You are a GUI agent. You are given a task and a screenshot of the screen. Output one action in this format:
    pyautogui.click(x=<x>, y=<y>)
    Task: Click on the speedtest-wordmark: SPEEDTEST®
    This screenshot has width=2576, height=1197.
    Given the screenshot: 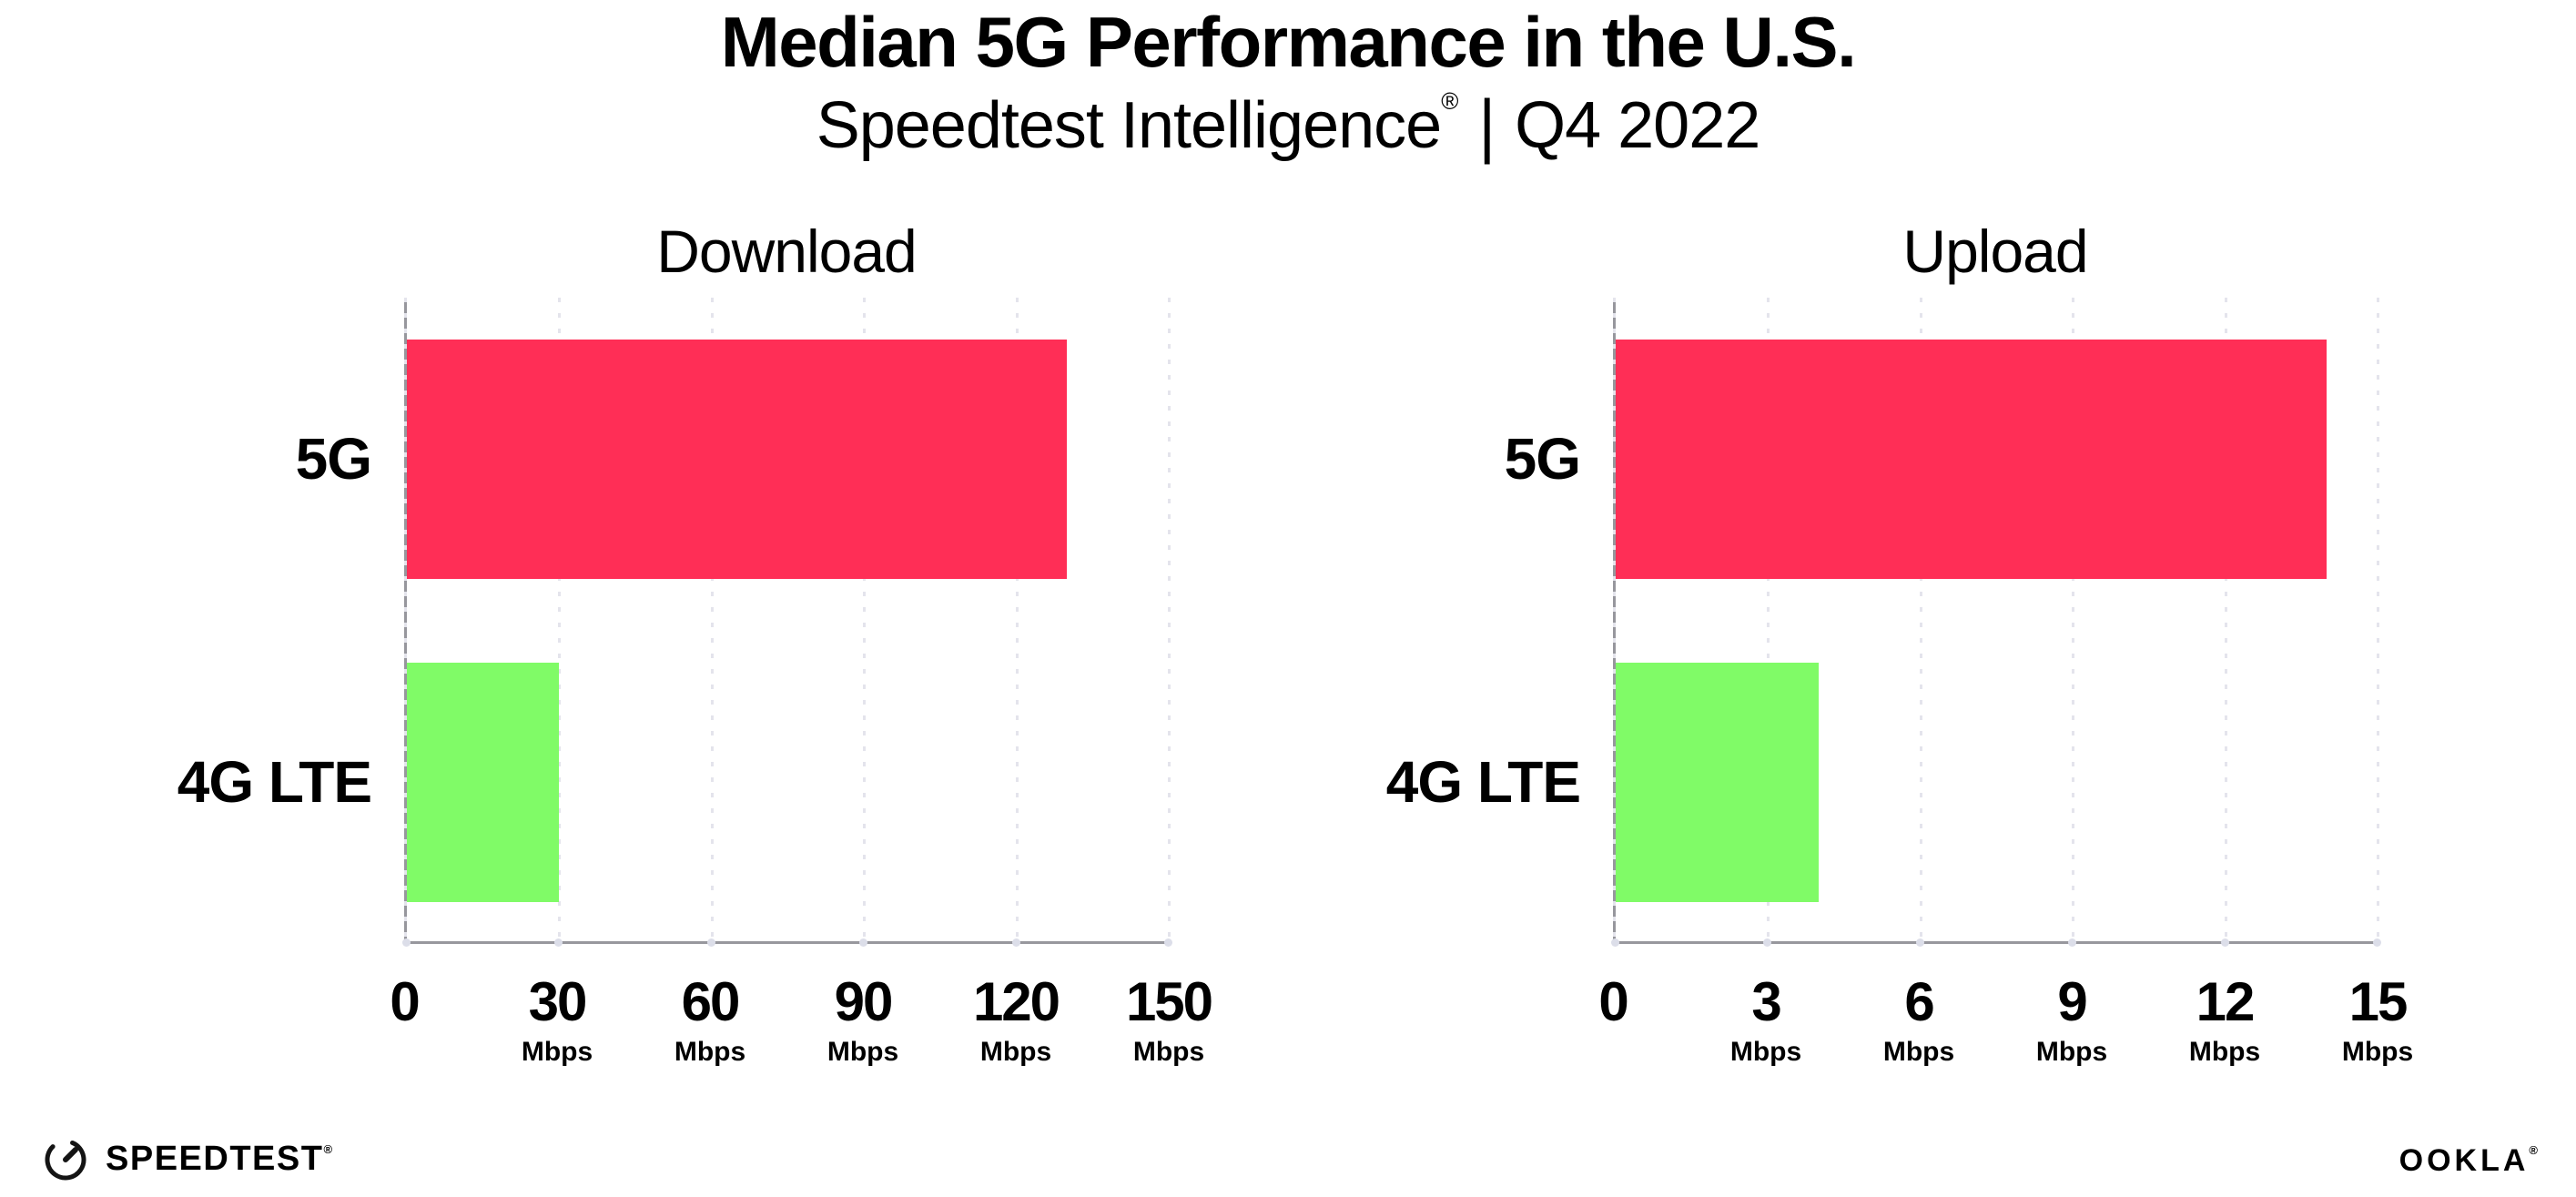 What is the action you would take?
    pyautogui.click(x=219, y=1159)
    